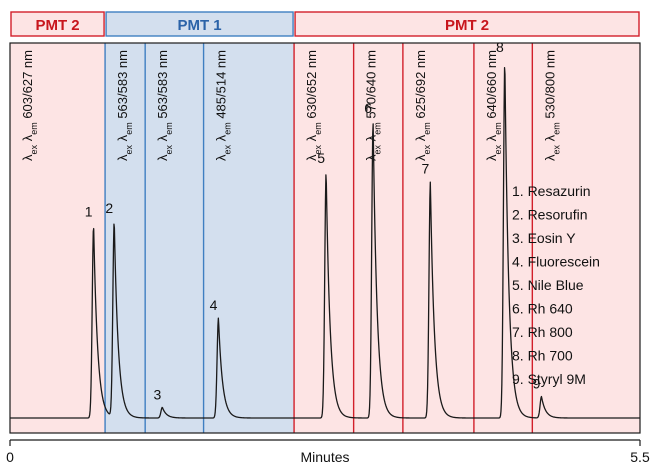  What do you see at coordinates (29, 105) in the screenshot?
I see `wavelength-label-1: λex λem 603/627 nm` at bounding box center [29, 105].